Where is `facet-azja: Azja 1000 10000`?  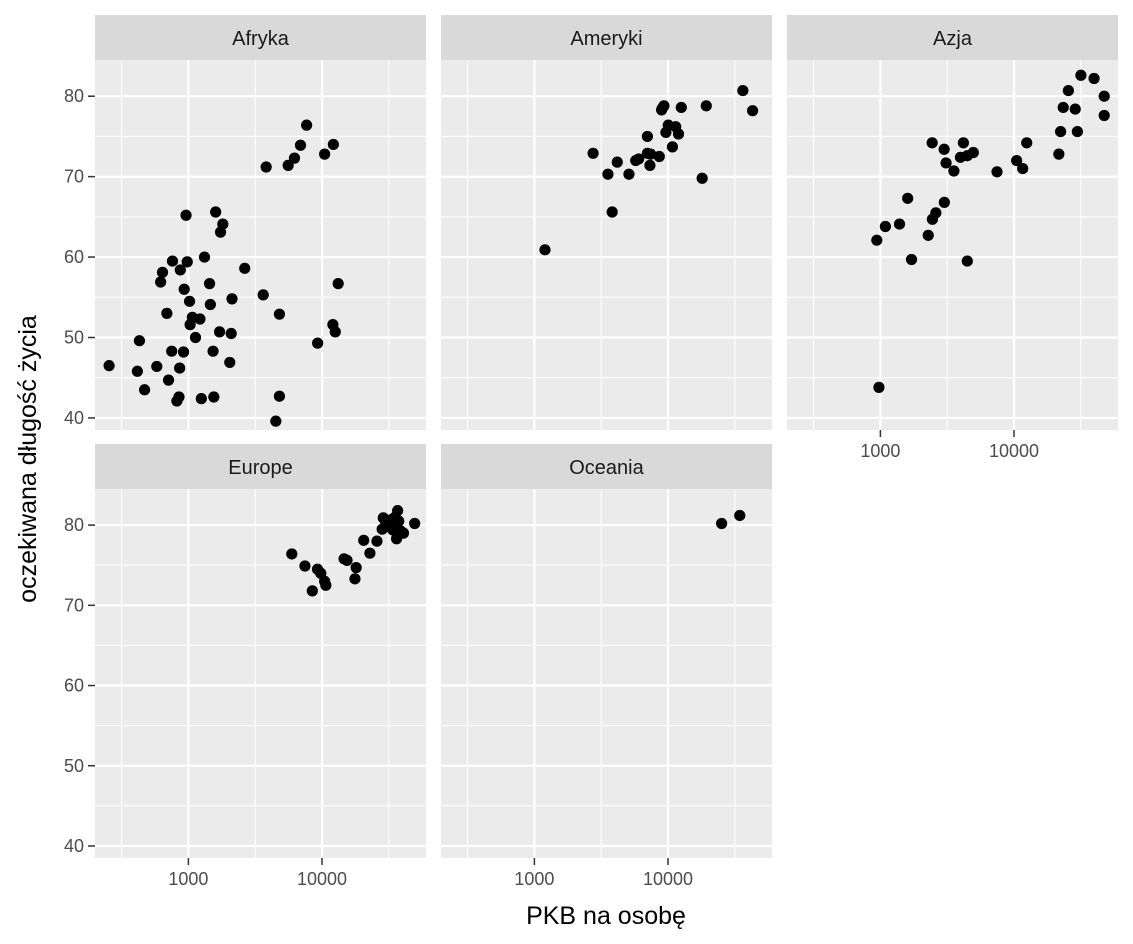 facet-azja: Azja 1000 10000 is located at coordinates (952, 238).